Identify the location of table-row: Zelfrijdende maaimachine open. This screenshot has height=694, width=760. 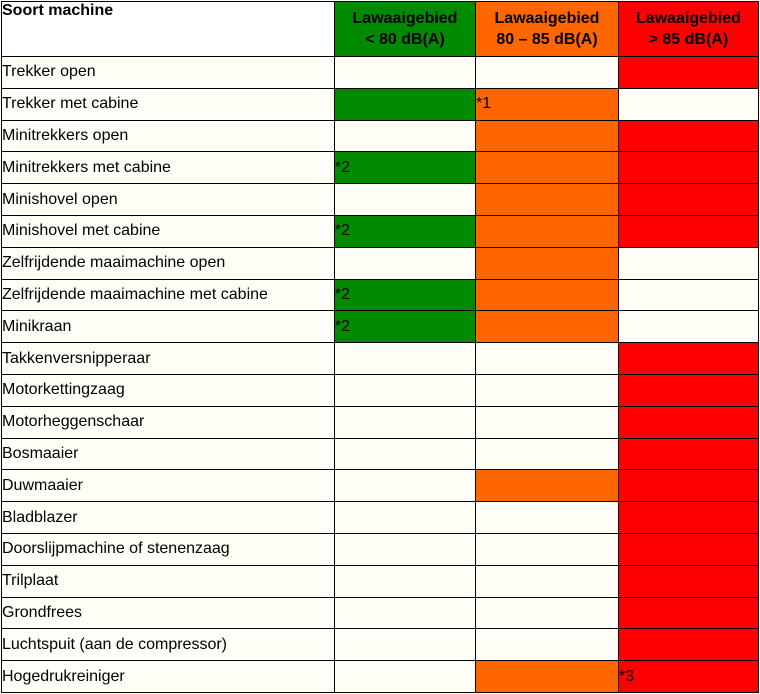
(380, 263).